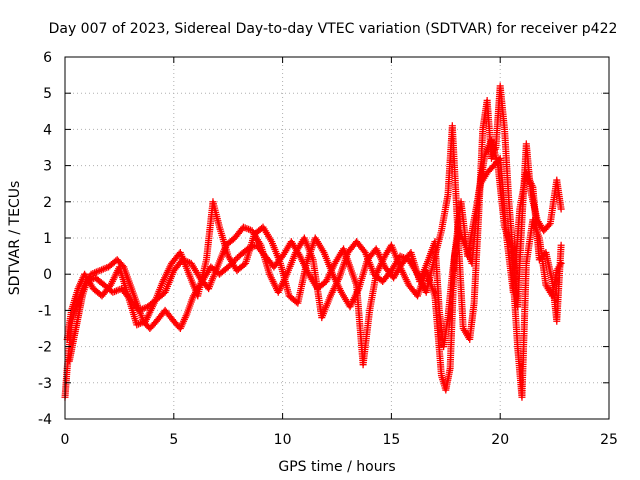  What do you see at coordinates (65, 440) in the screenshot?
I see `x-tick-label: 0` at bounding box center [65, 440].